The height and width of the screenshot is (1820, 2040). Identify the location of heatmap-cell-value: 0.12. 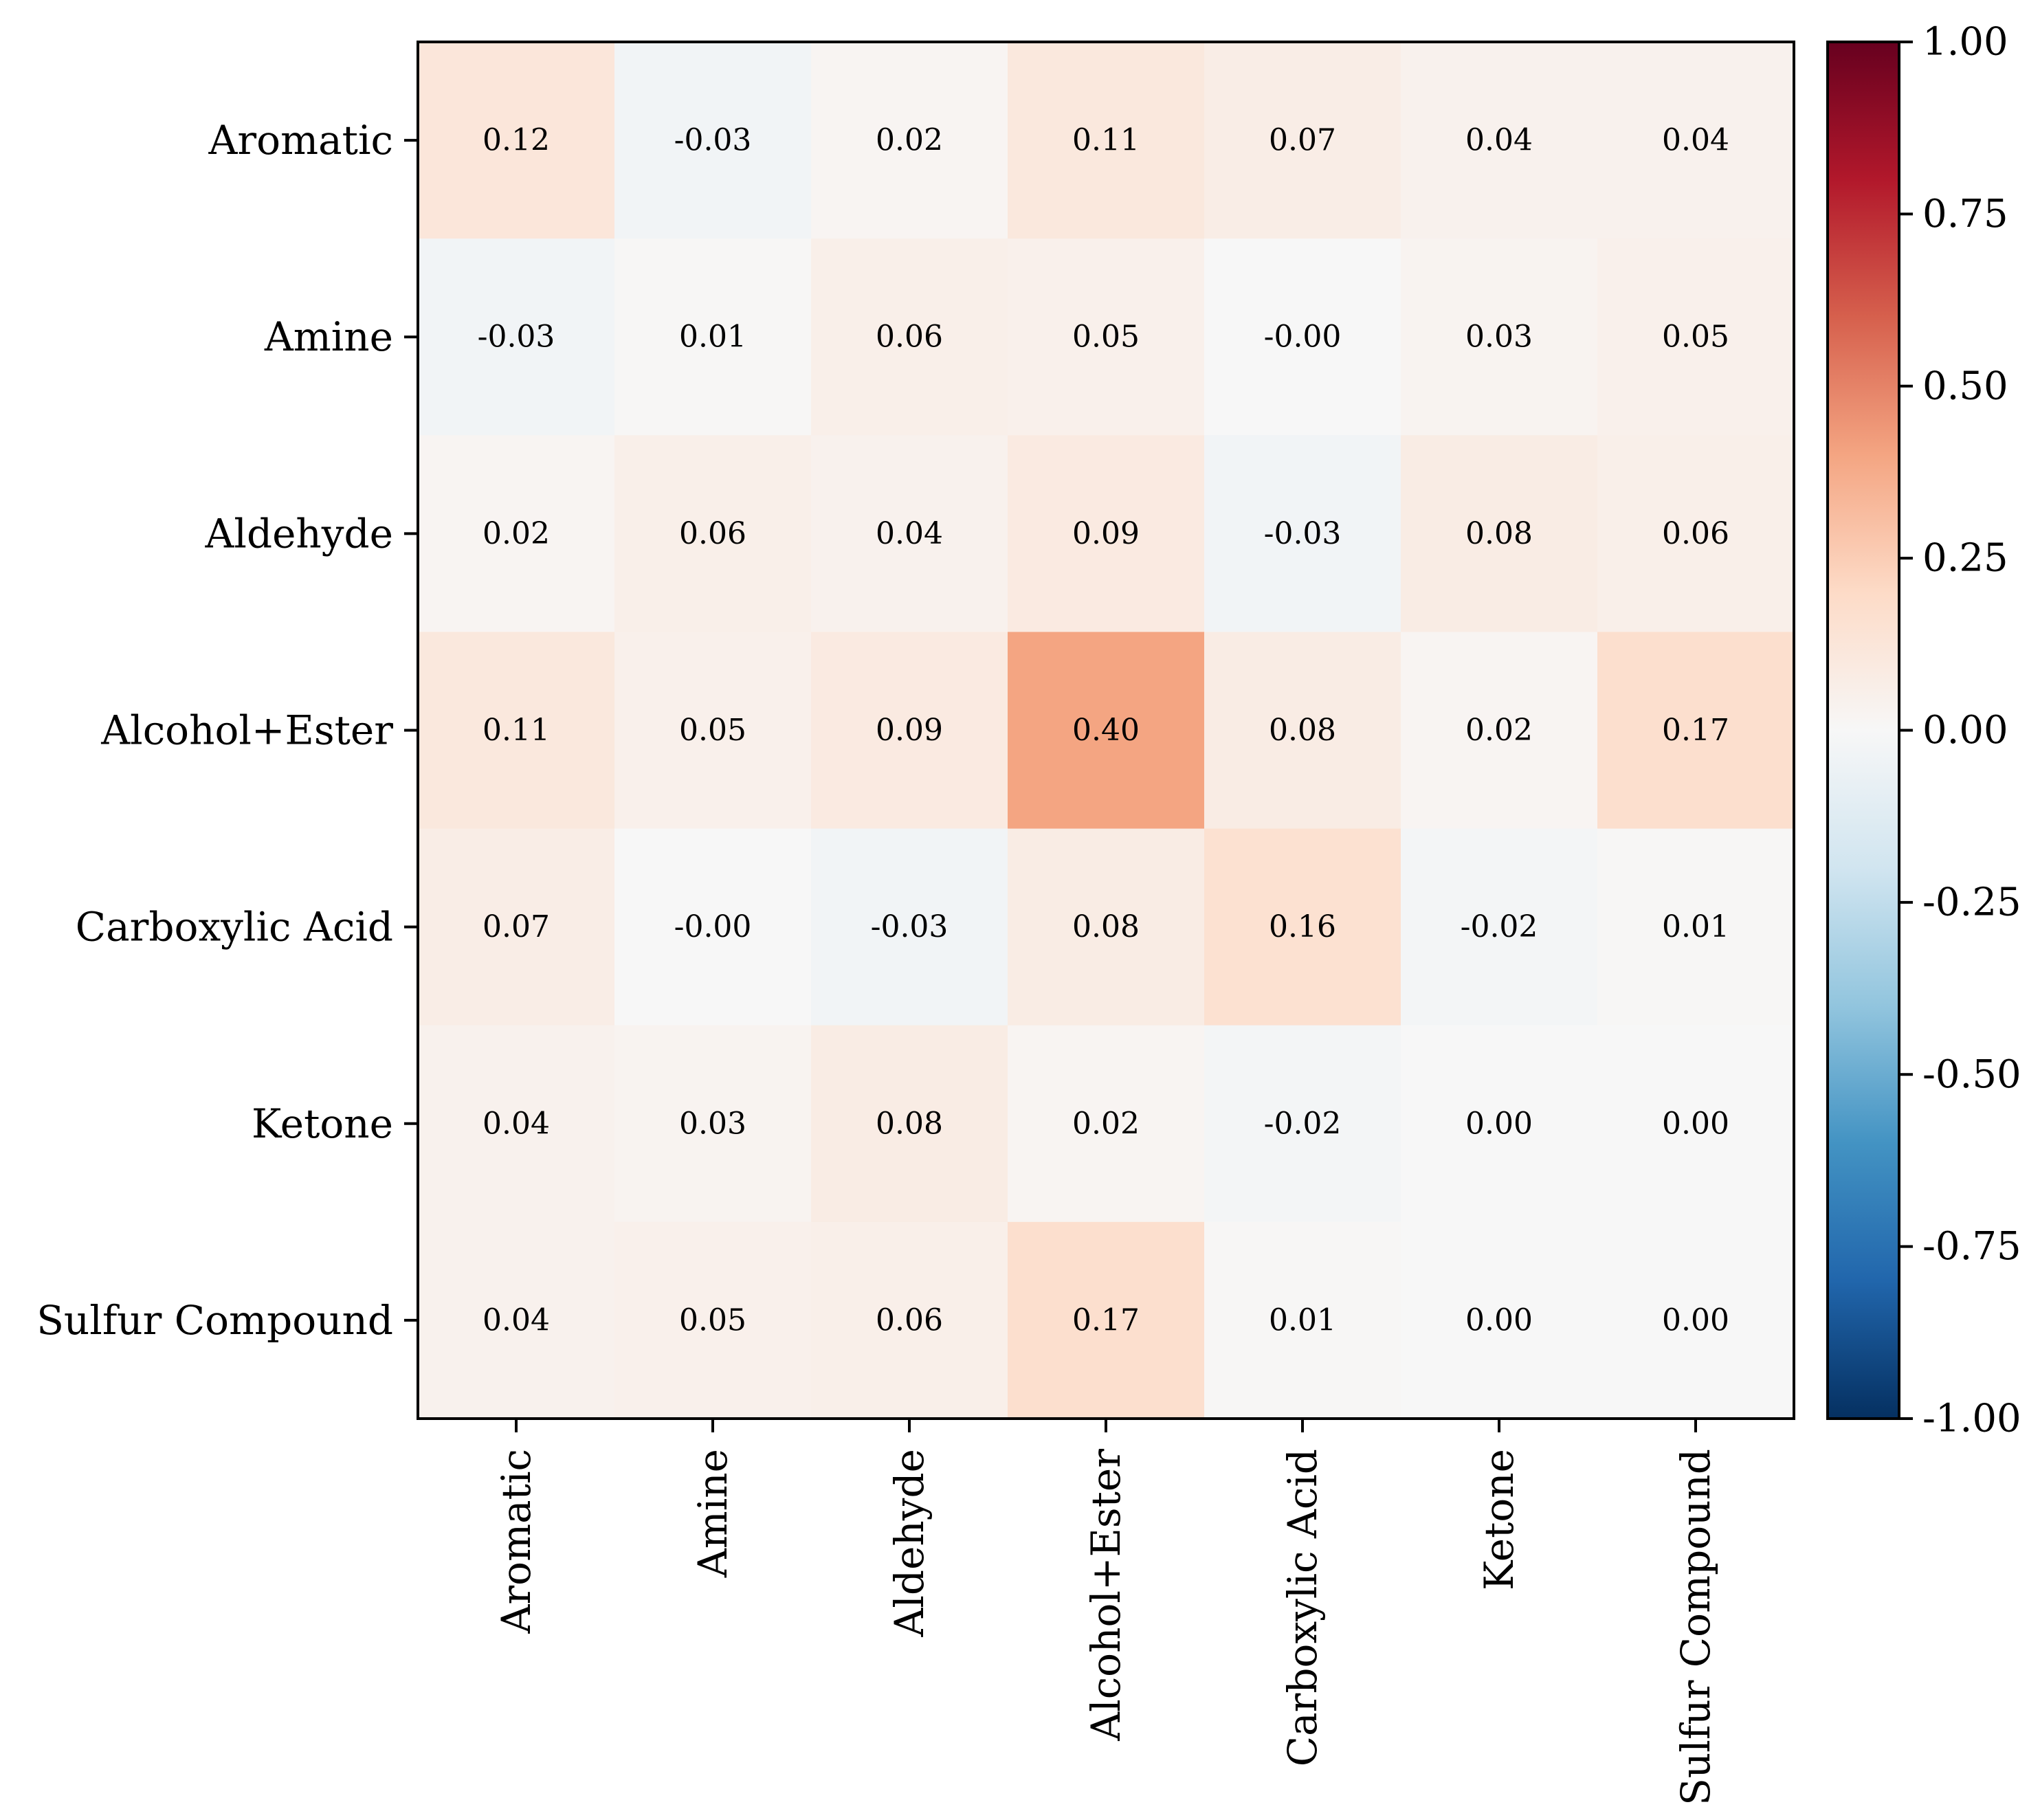
(516, 140).